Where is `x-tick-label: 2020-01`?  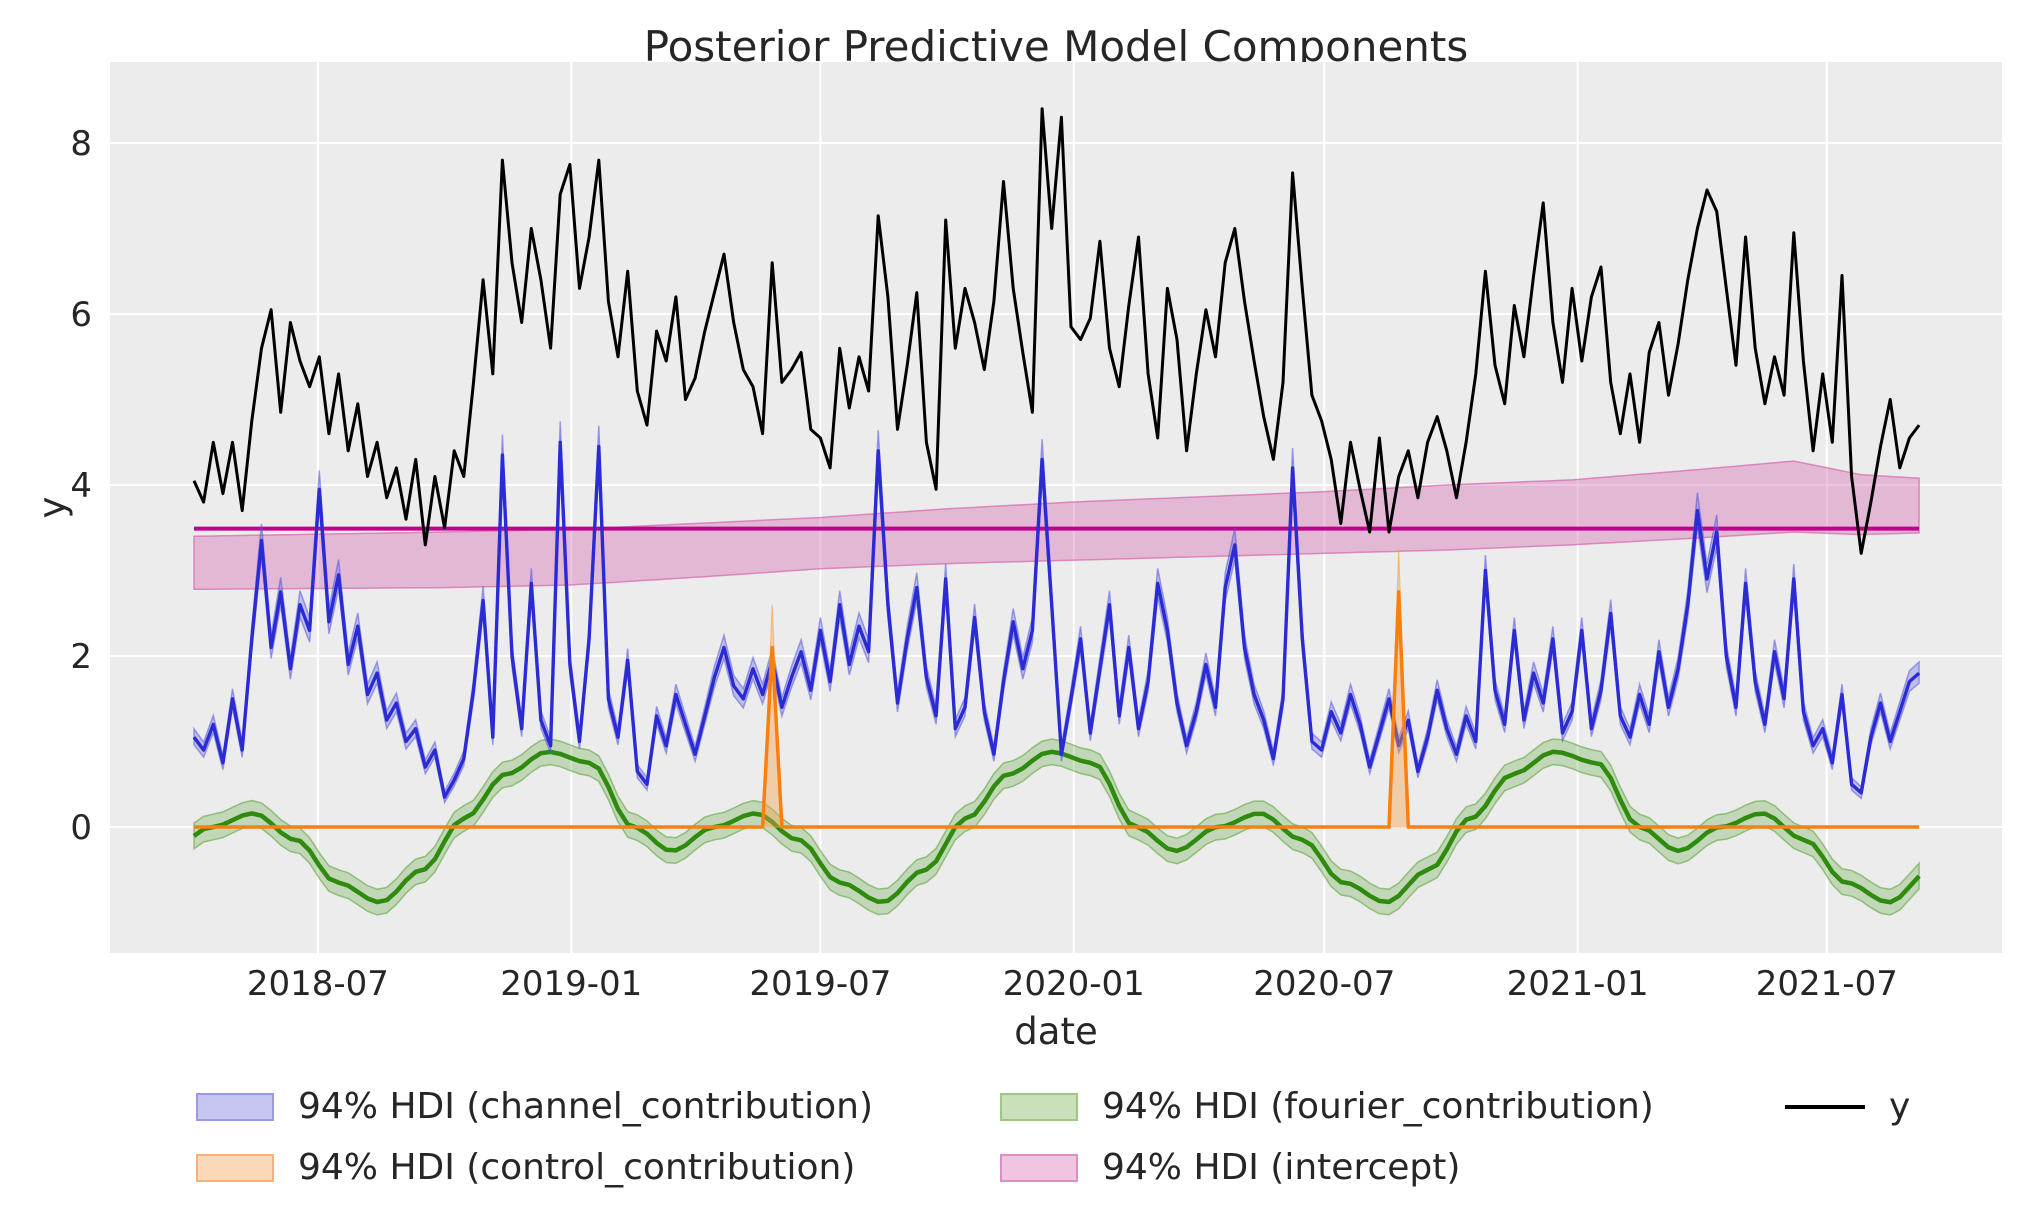 x-tick-label: 2020-01 is located at coordinates (1074, 984).